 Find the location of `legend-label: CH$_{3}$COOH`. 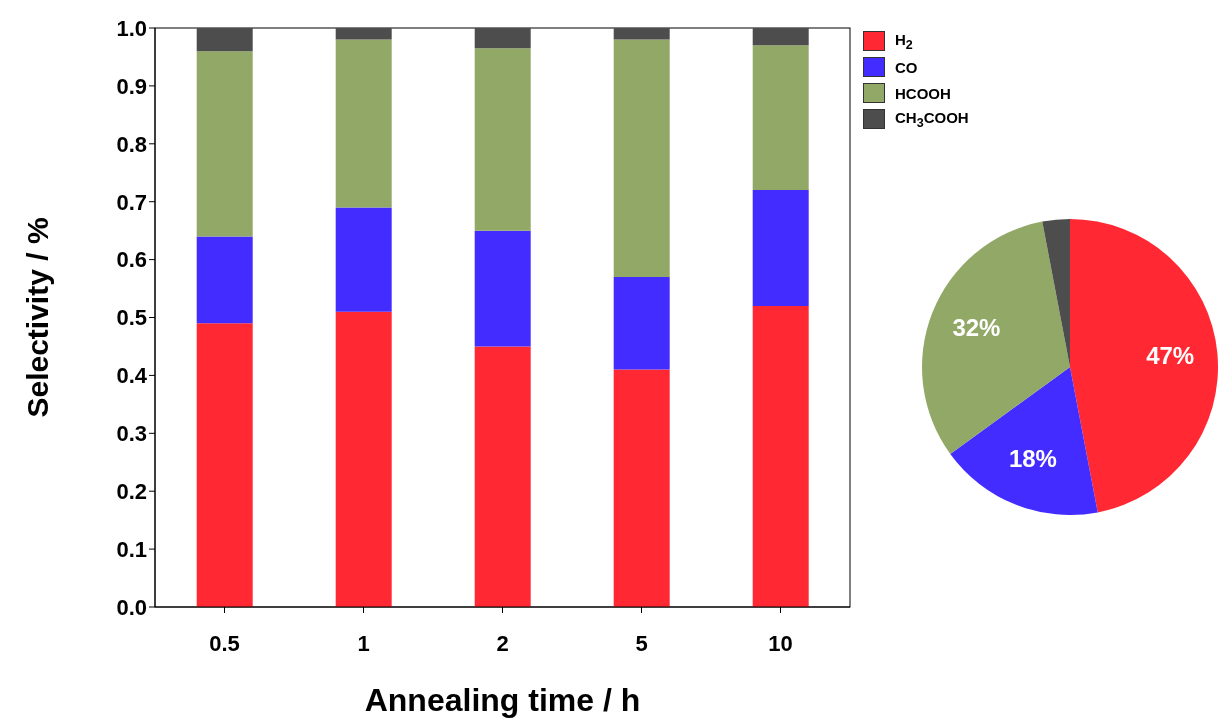

legend-label: CH$_{3}$COOH is located at coordinates (932, 119).